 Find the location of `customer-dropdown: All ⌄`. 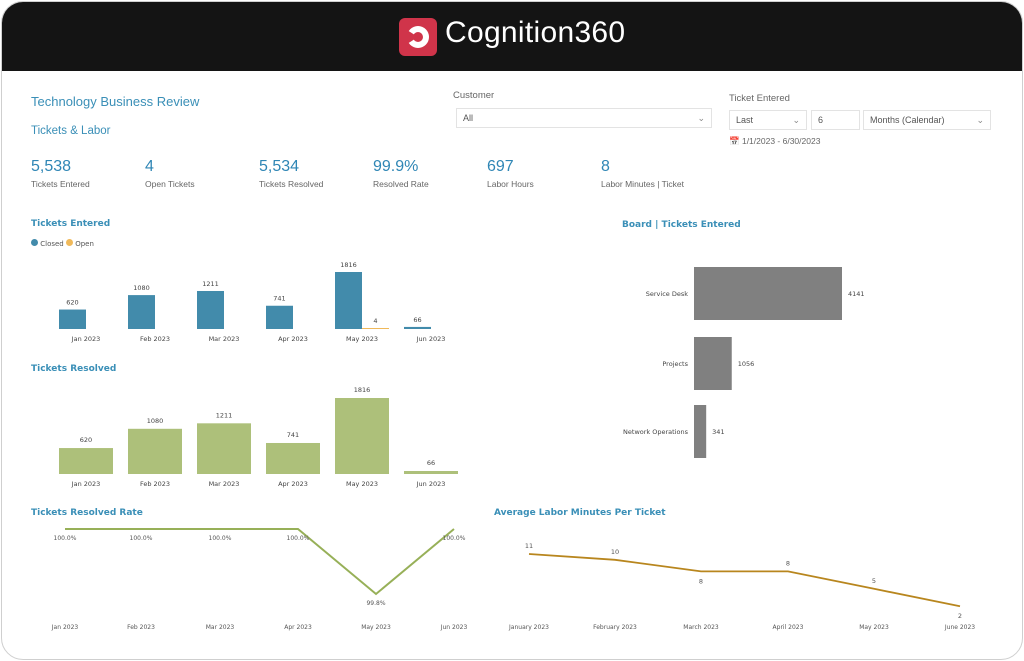

customer-dropdown: All ⌄ is located at coordinates (584, 118).